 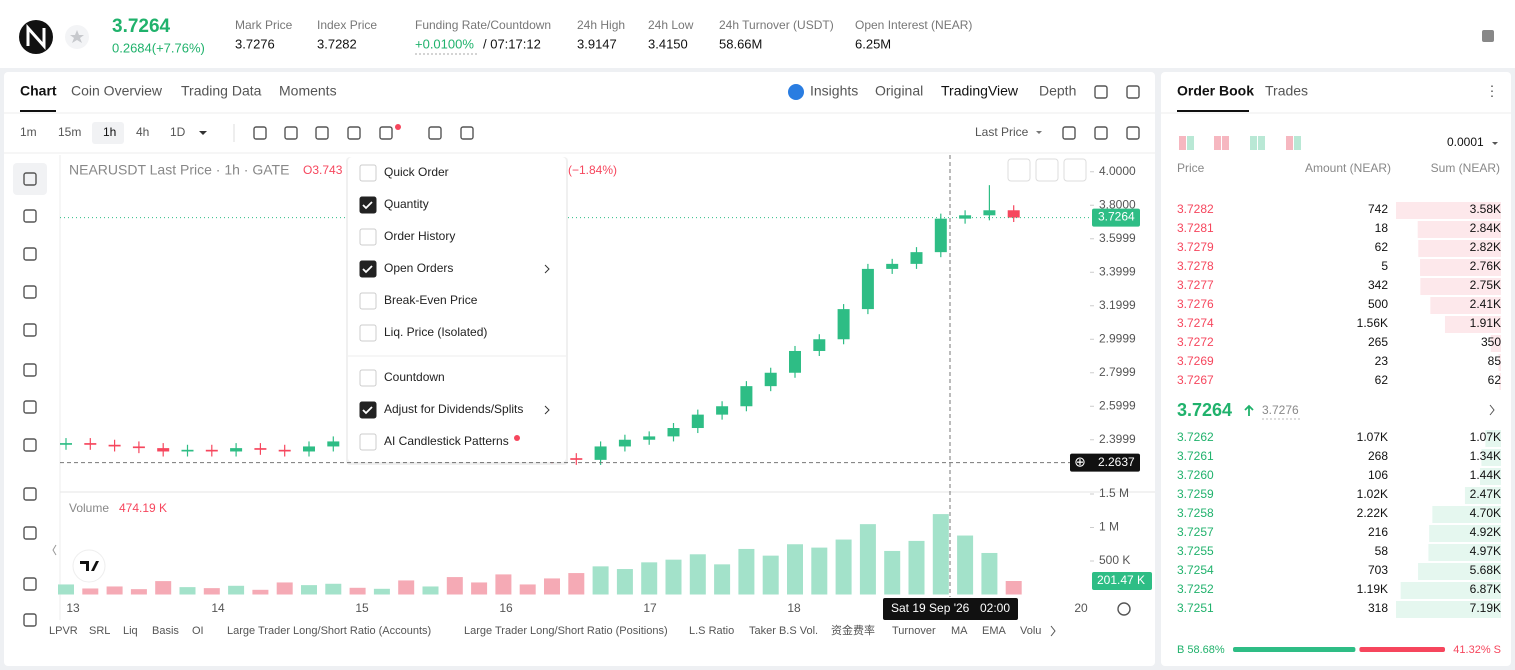 What do you see at coordinates (711, 631) in the screenshot?
I see `indicator-tab: L.S Ratio` at bounding box center [711, 631].